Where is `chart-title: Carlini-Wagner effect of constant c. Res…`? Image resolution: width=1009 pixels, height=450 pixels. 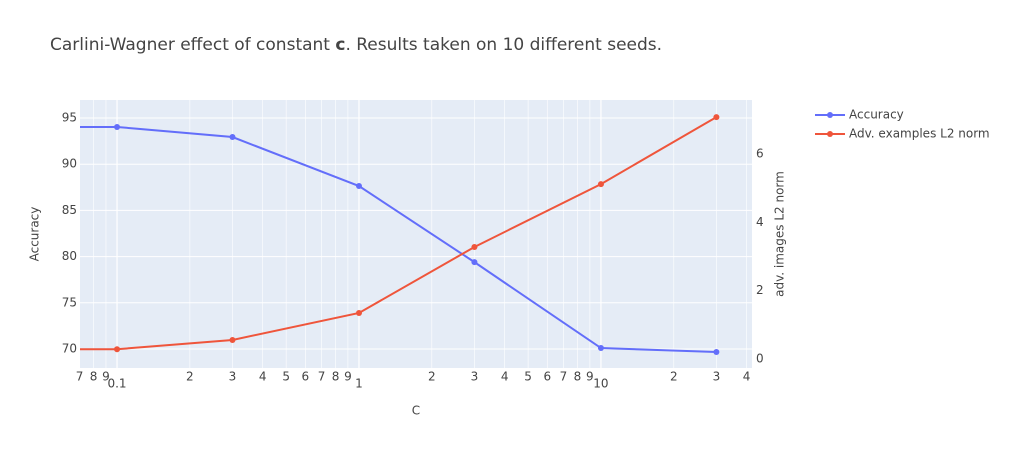 chart-title: Carlini-Wagner effect of constant c. Res… is located at coordinates (356, 45).